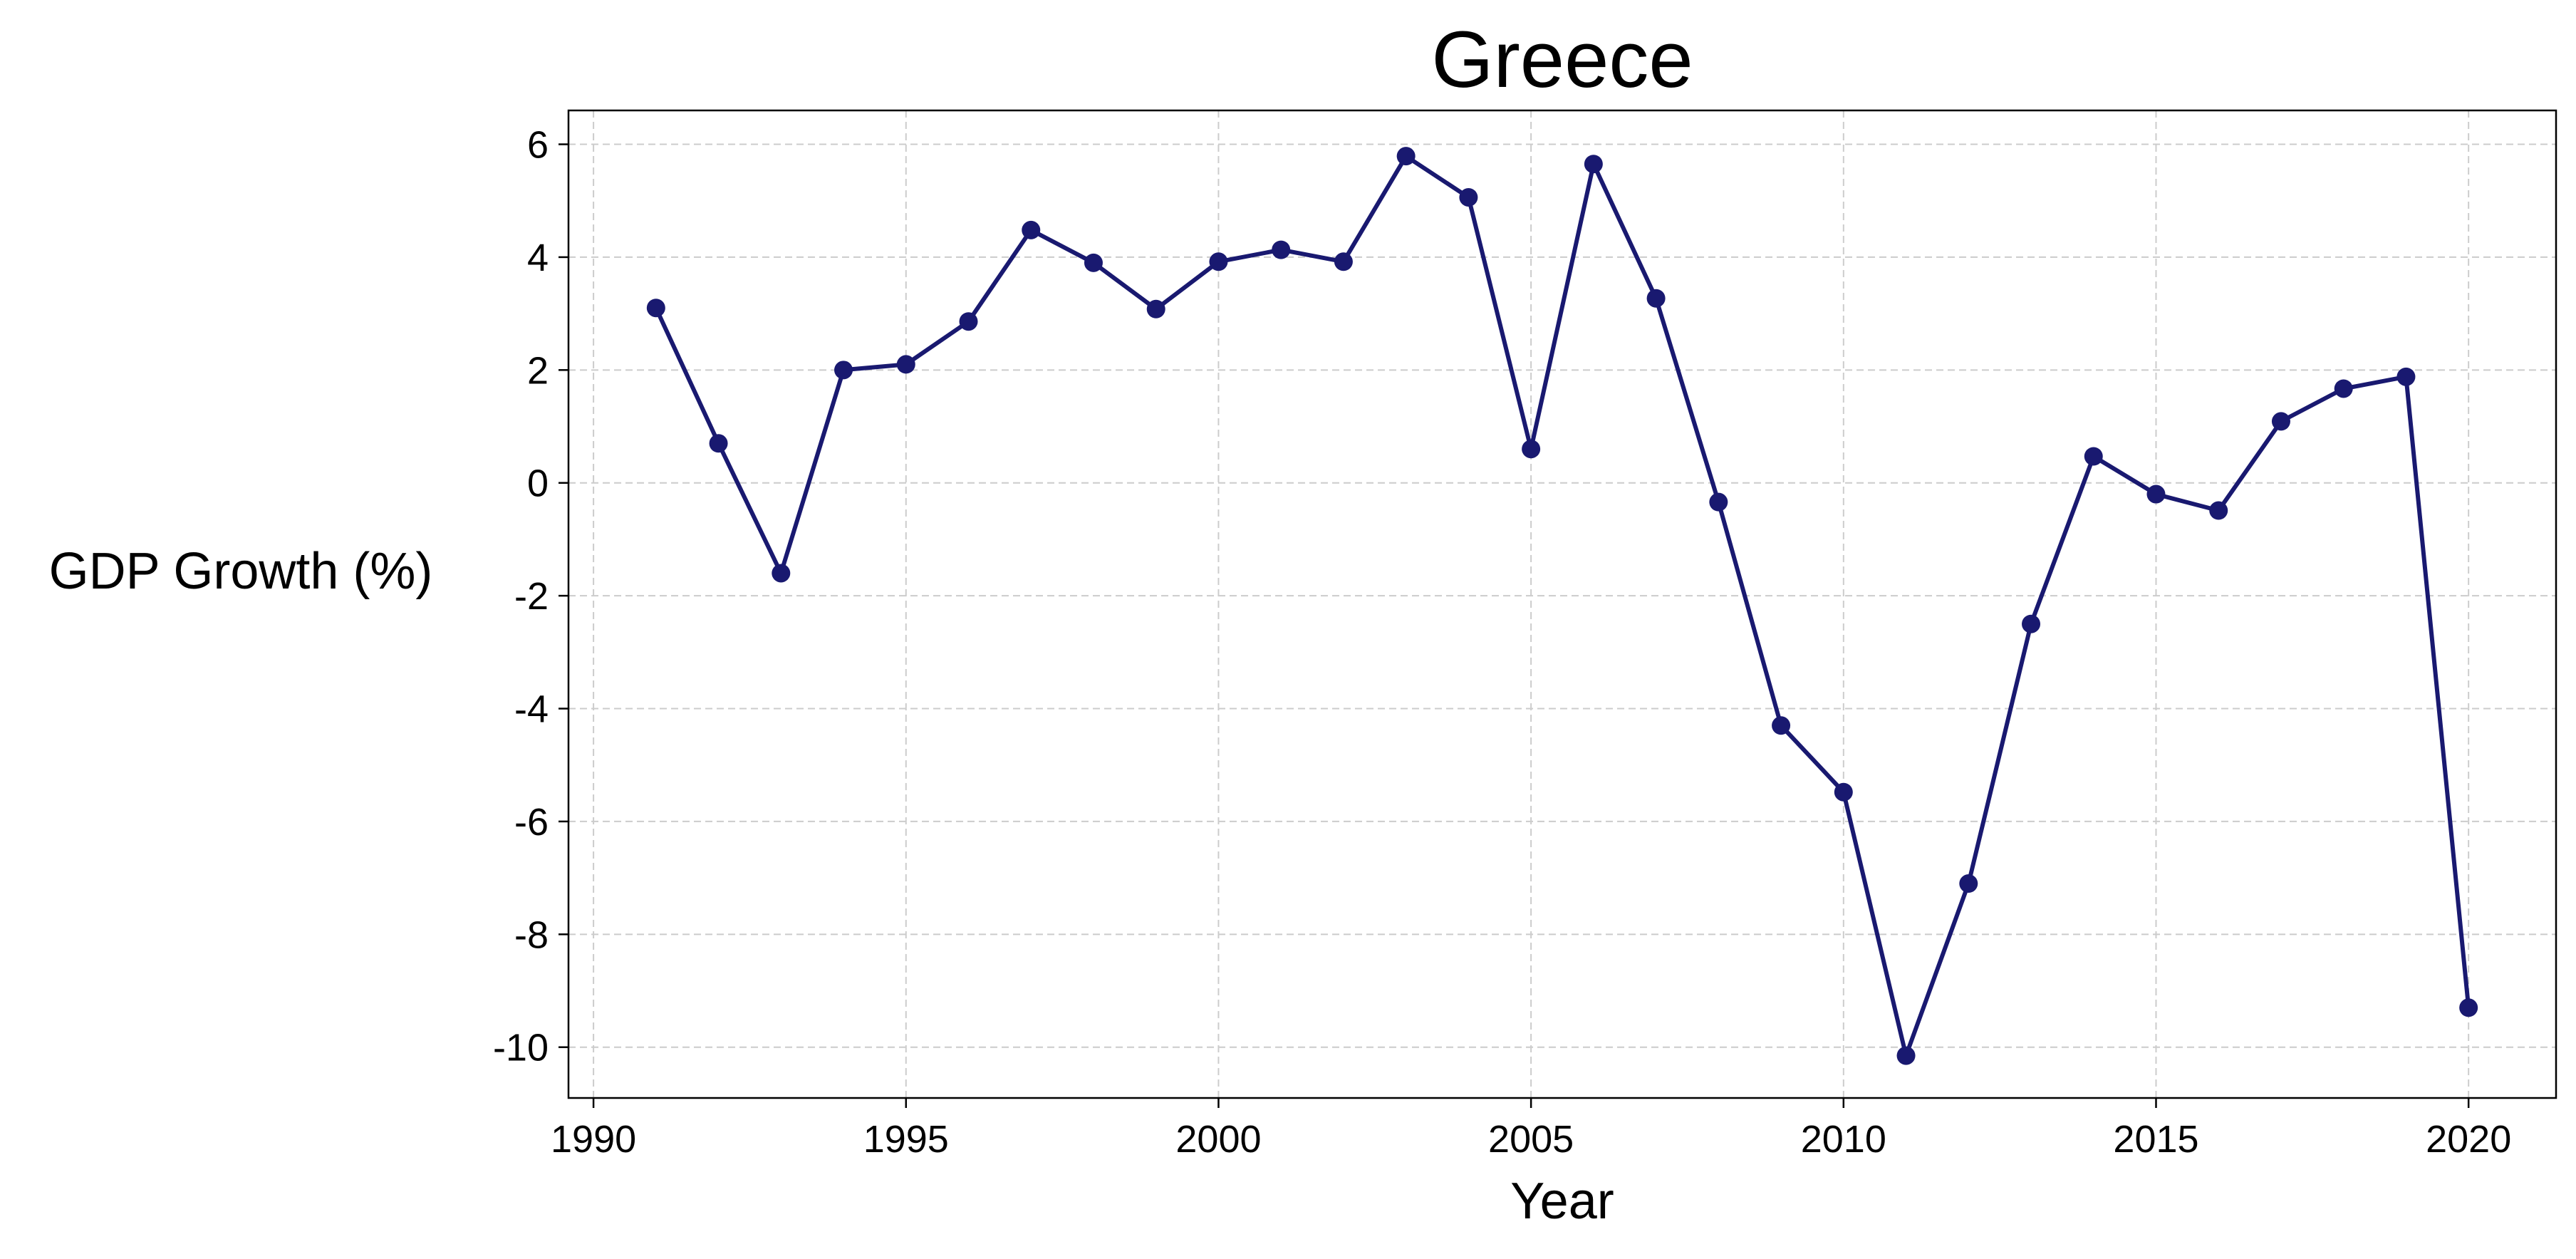  What do you see at coordinates (538, 370) in the screenshot?
I see `y-tick-label: 2` at bounding box center [538, 370].